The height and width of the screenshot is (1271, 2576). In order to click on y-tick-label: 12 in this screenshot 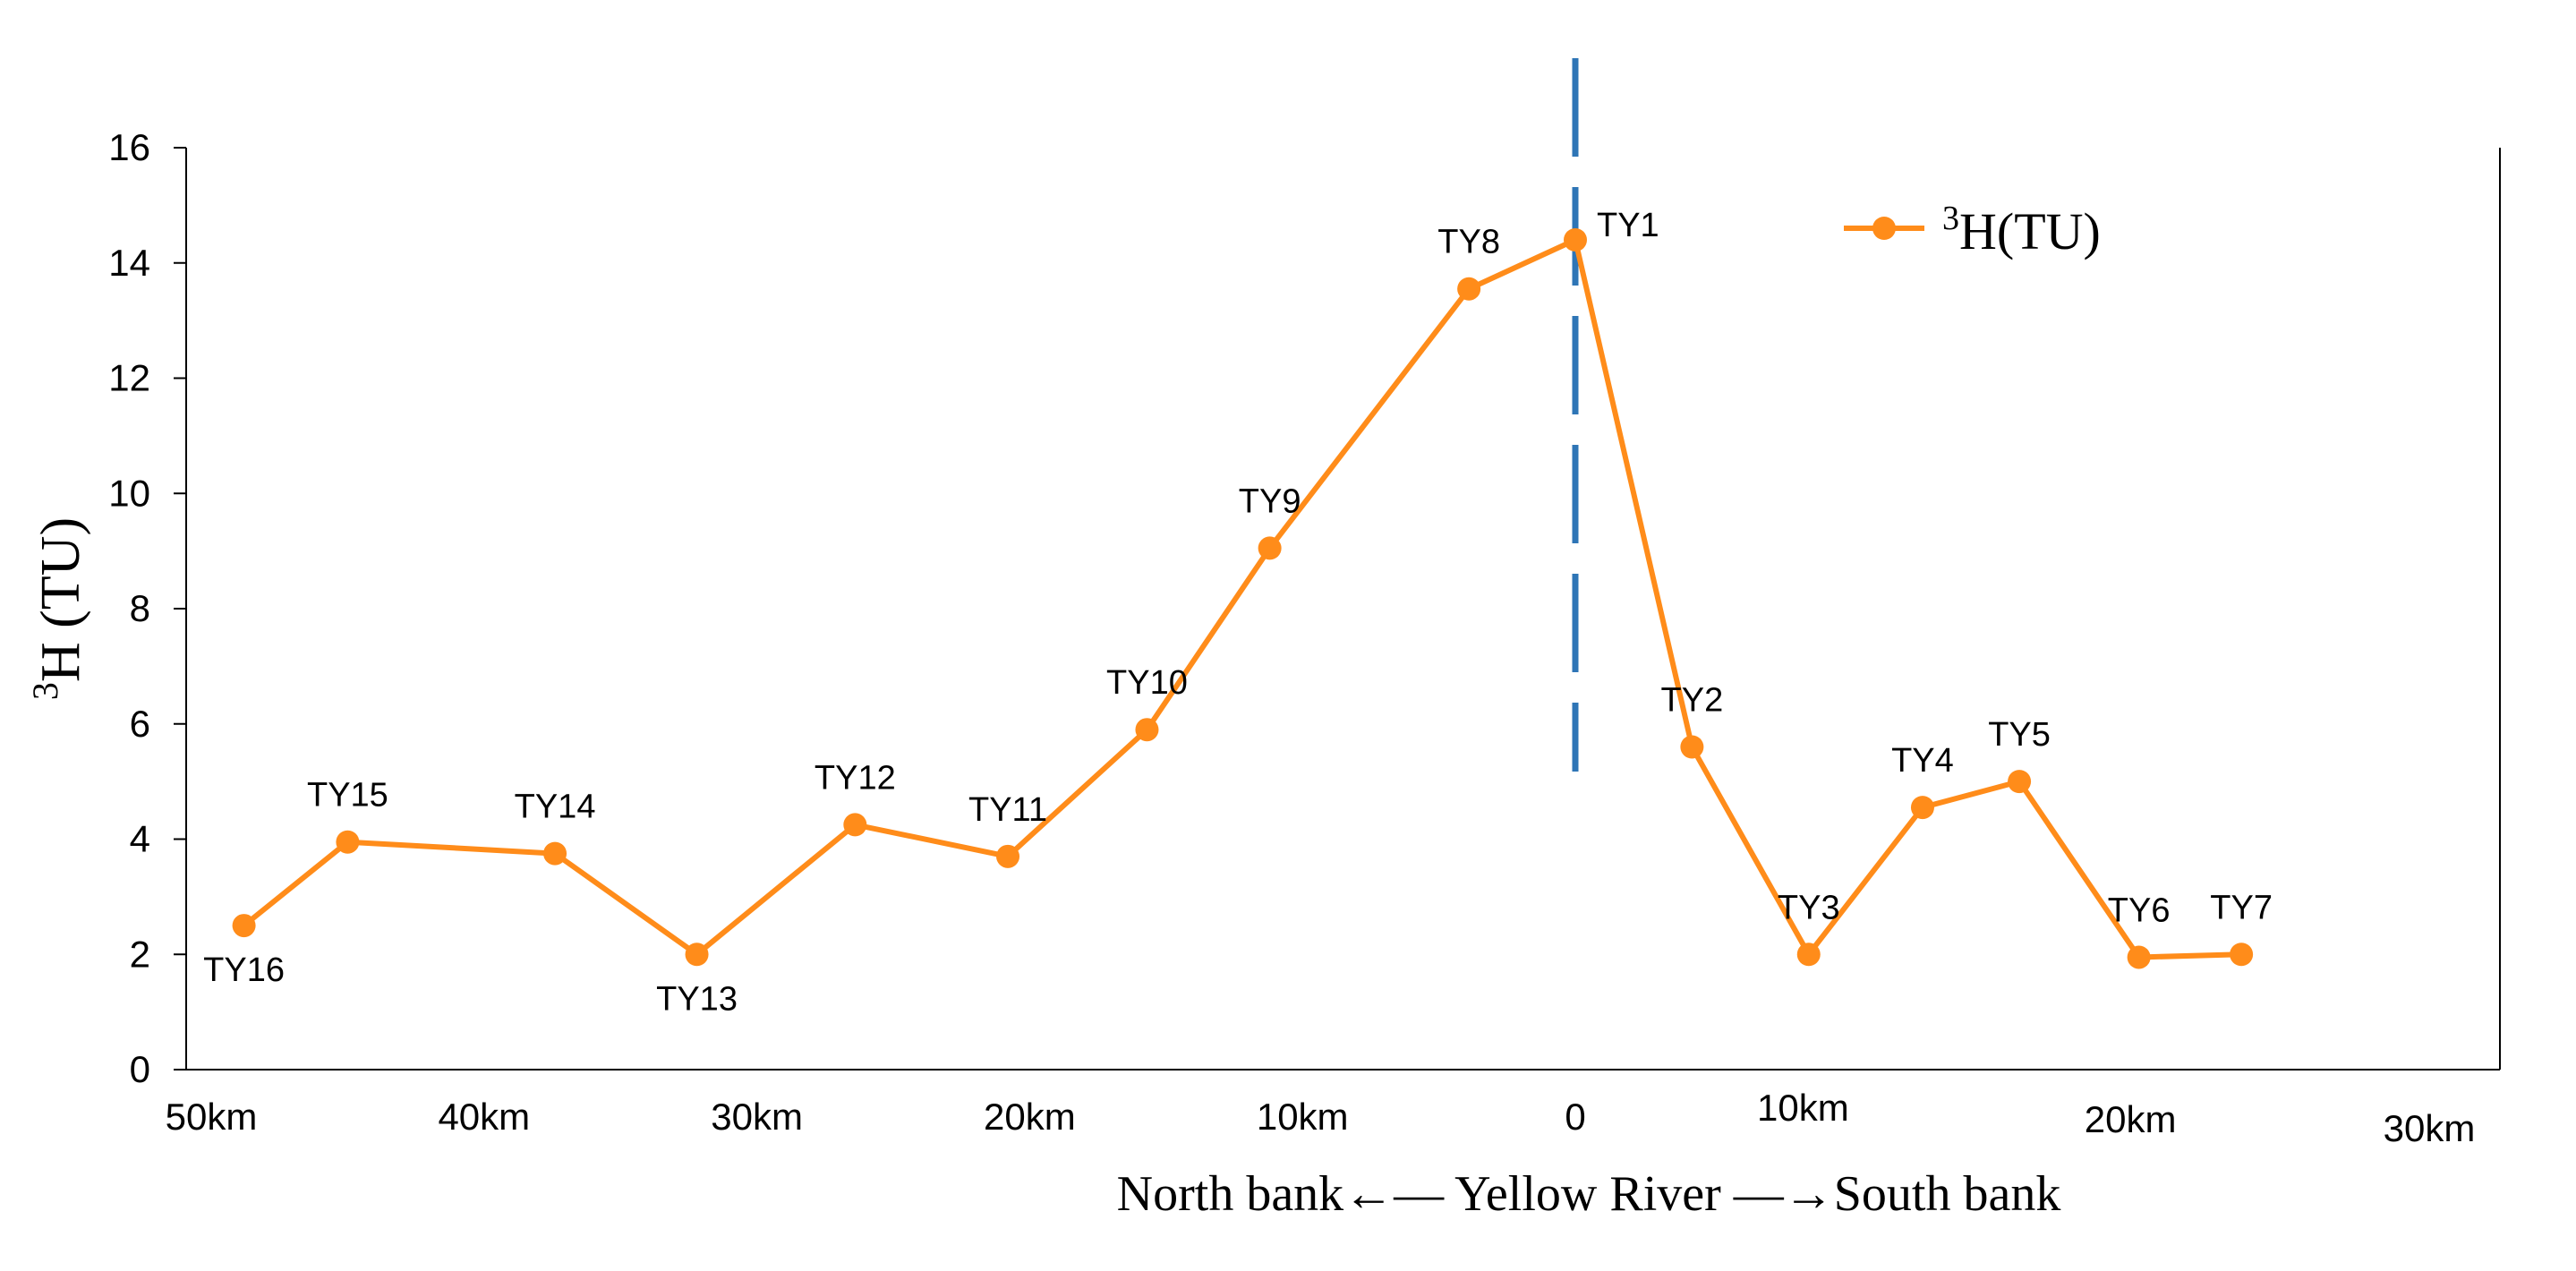, I will do `click(129, 378)`.